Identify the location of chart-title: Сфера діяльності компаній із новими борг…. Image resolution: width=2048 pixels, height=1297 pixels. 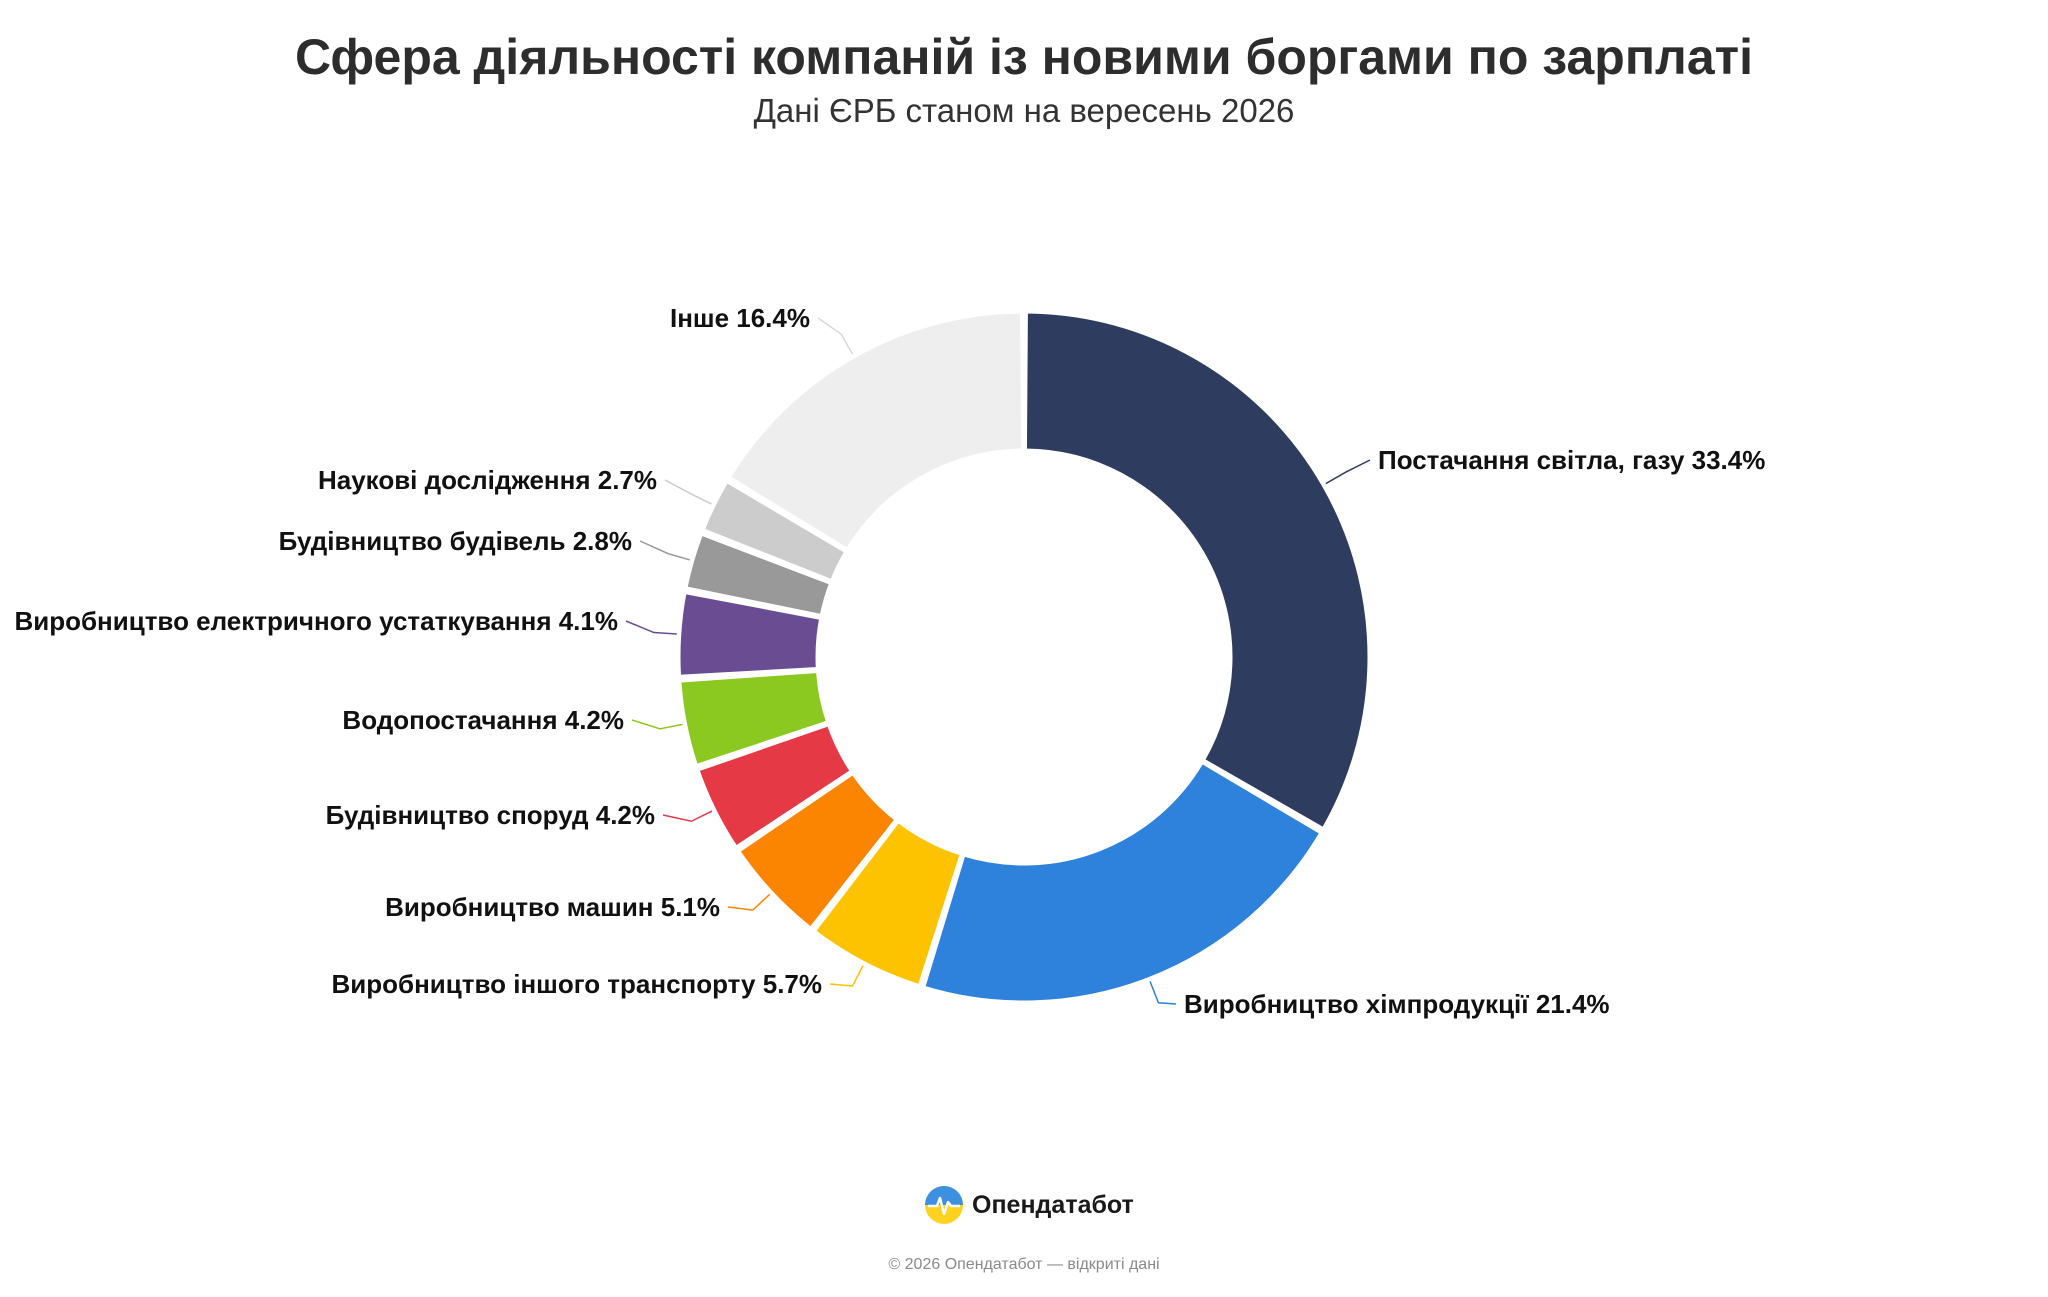
(1024, 57).